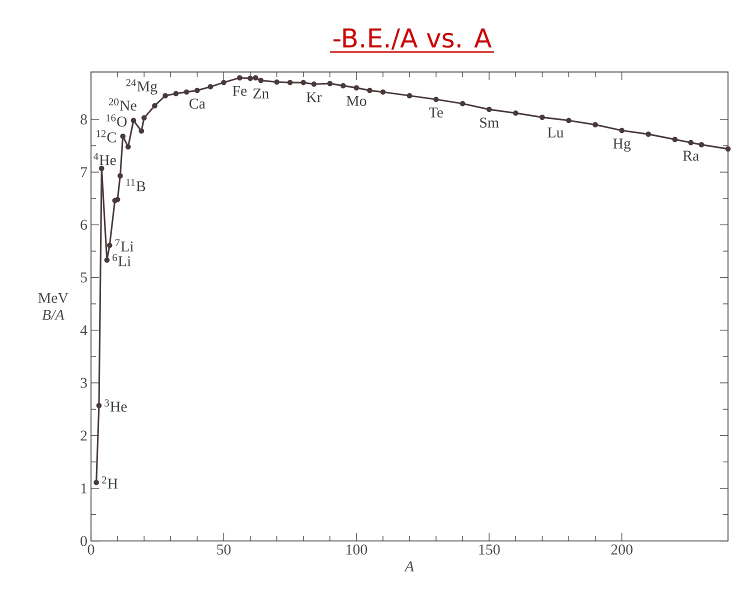  What do you see at coordinates (84, 330) in the screenshot?
I see `y-tick-label: 4` at bounding box center [84, 330].